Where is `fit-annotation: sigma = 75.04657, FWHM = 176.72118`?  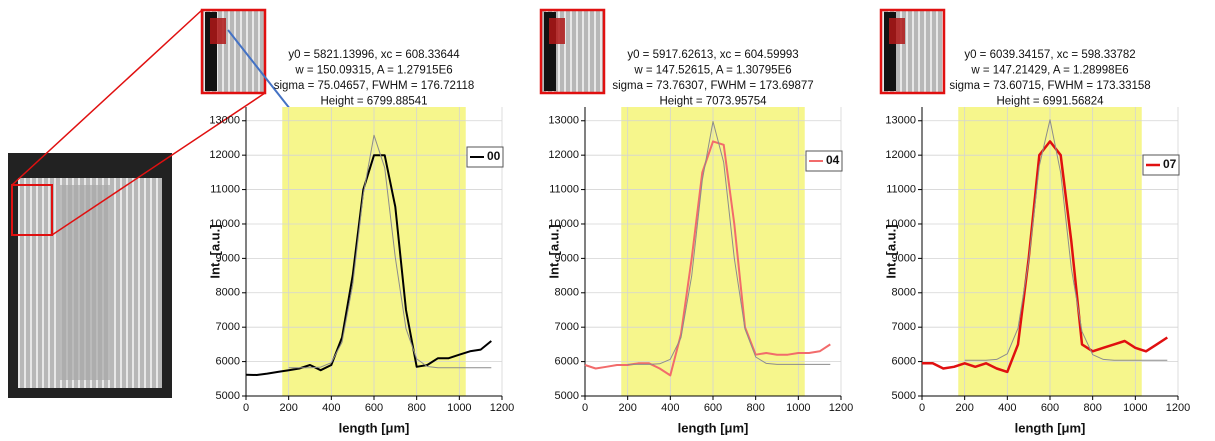
fit-annotation: sigma = 75.04657, FWHM = 176.72118 is located at coordinates (374, 86).